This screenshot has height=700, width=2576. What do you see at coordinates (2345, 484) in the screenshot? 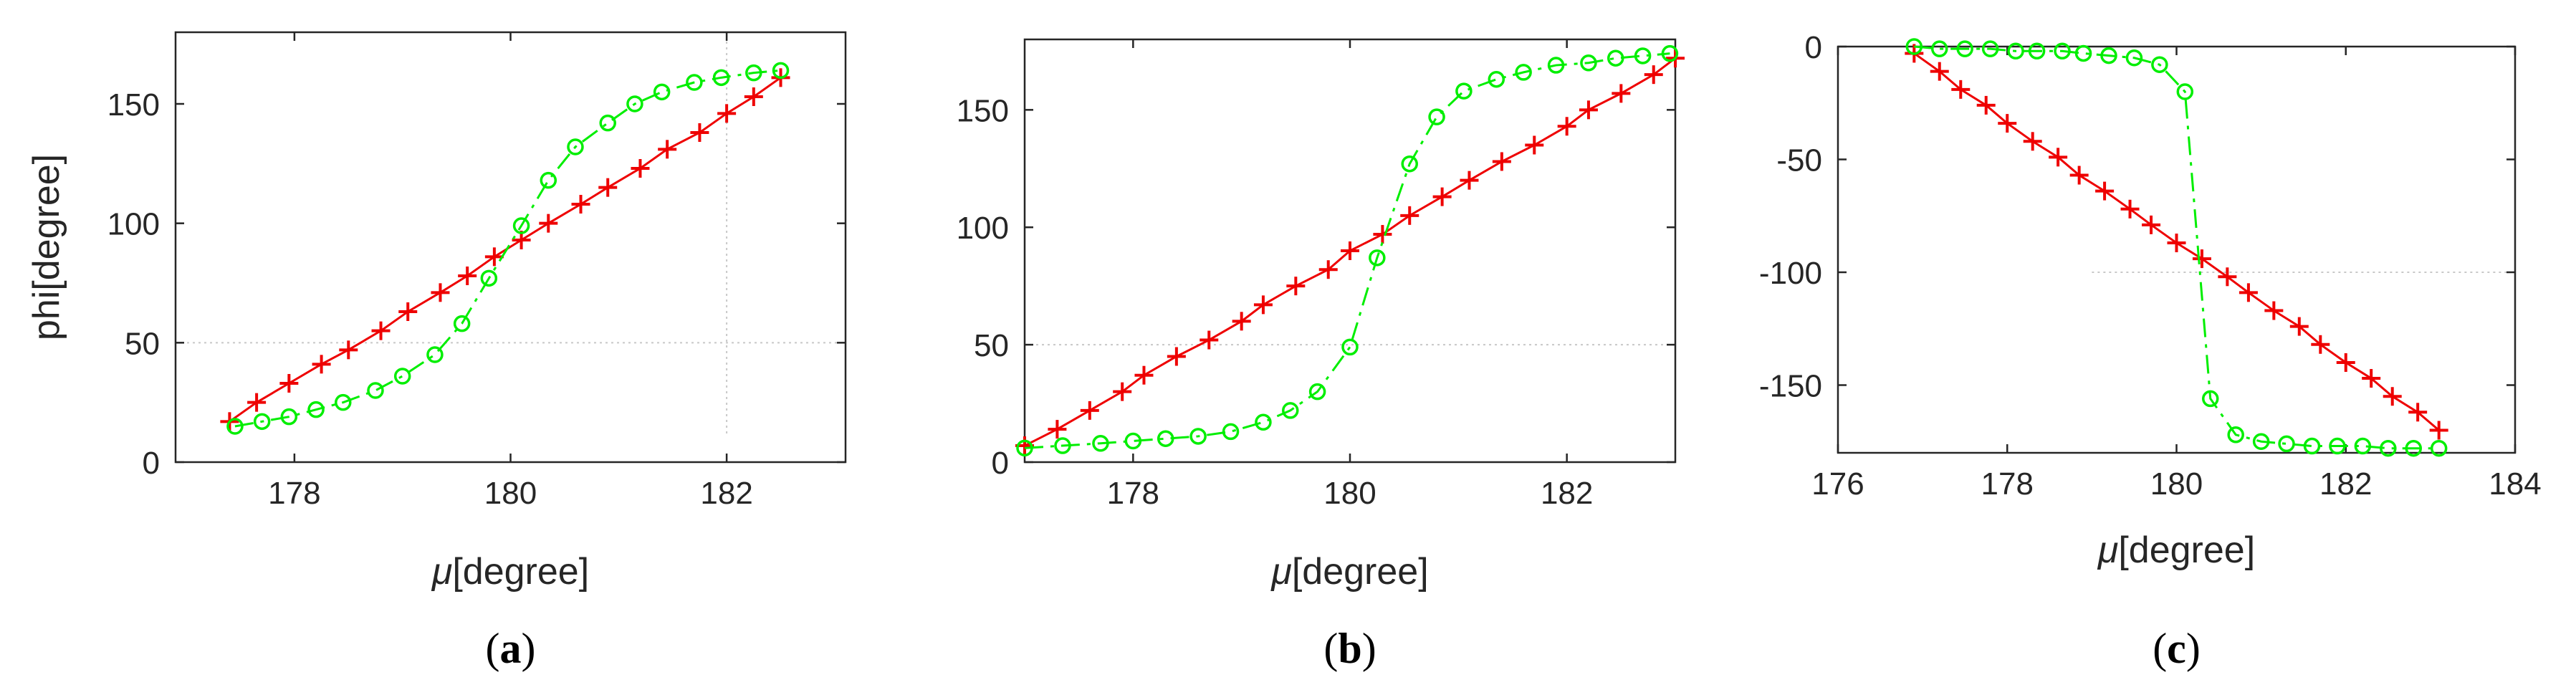
I see `x-tick-label: 182` at bounding box center [2345, 484].